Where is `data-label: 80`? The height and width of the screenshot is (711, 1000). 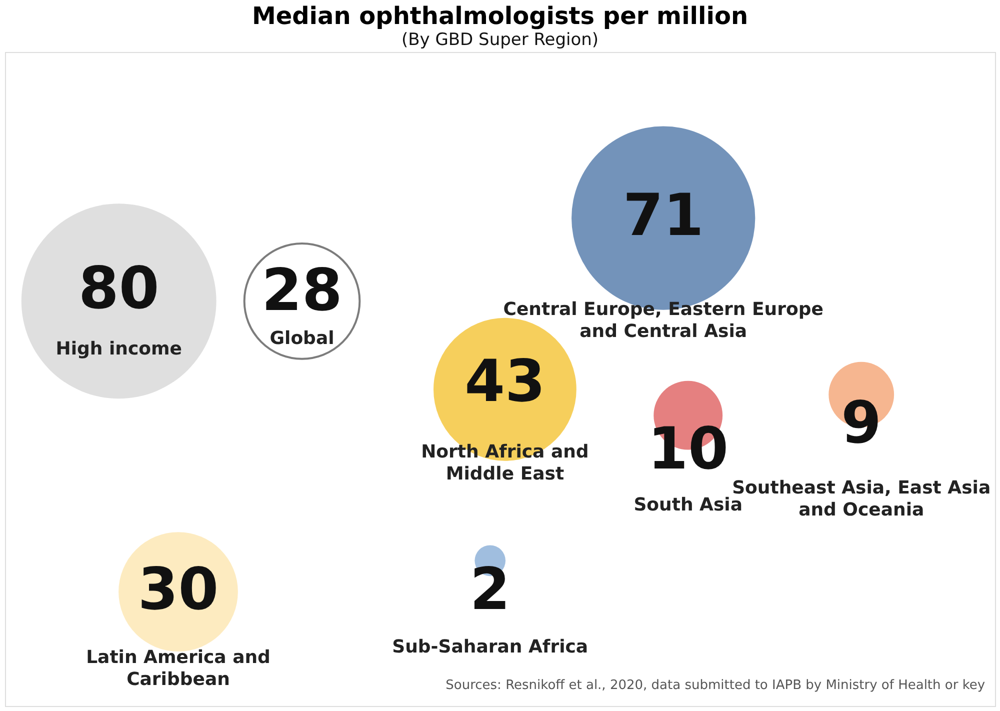
data-label: 80 is located at coordinates (119, 288).